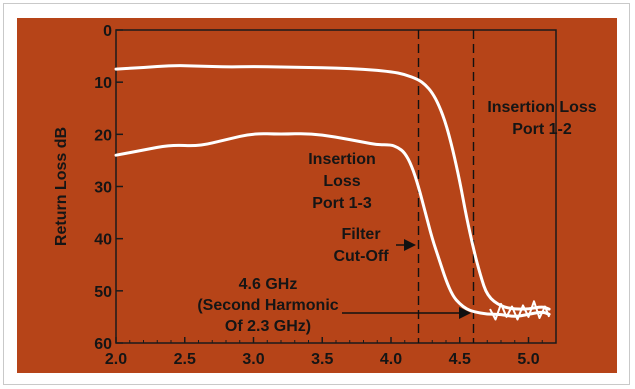 The image size is (635, 389). What do you see at coordinates (322, 359) in the screenshot?
I see `x-tick-label: 3.5` at bounding box center [322, 359].